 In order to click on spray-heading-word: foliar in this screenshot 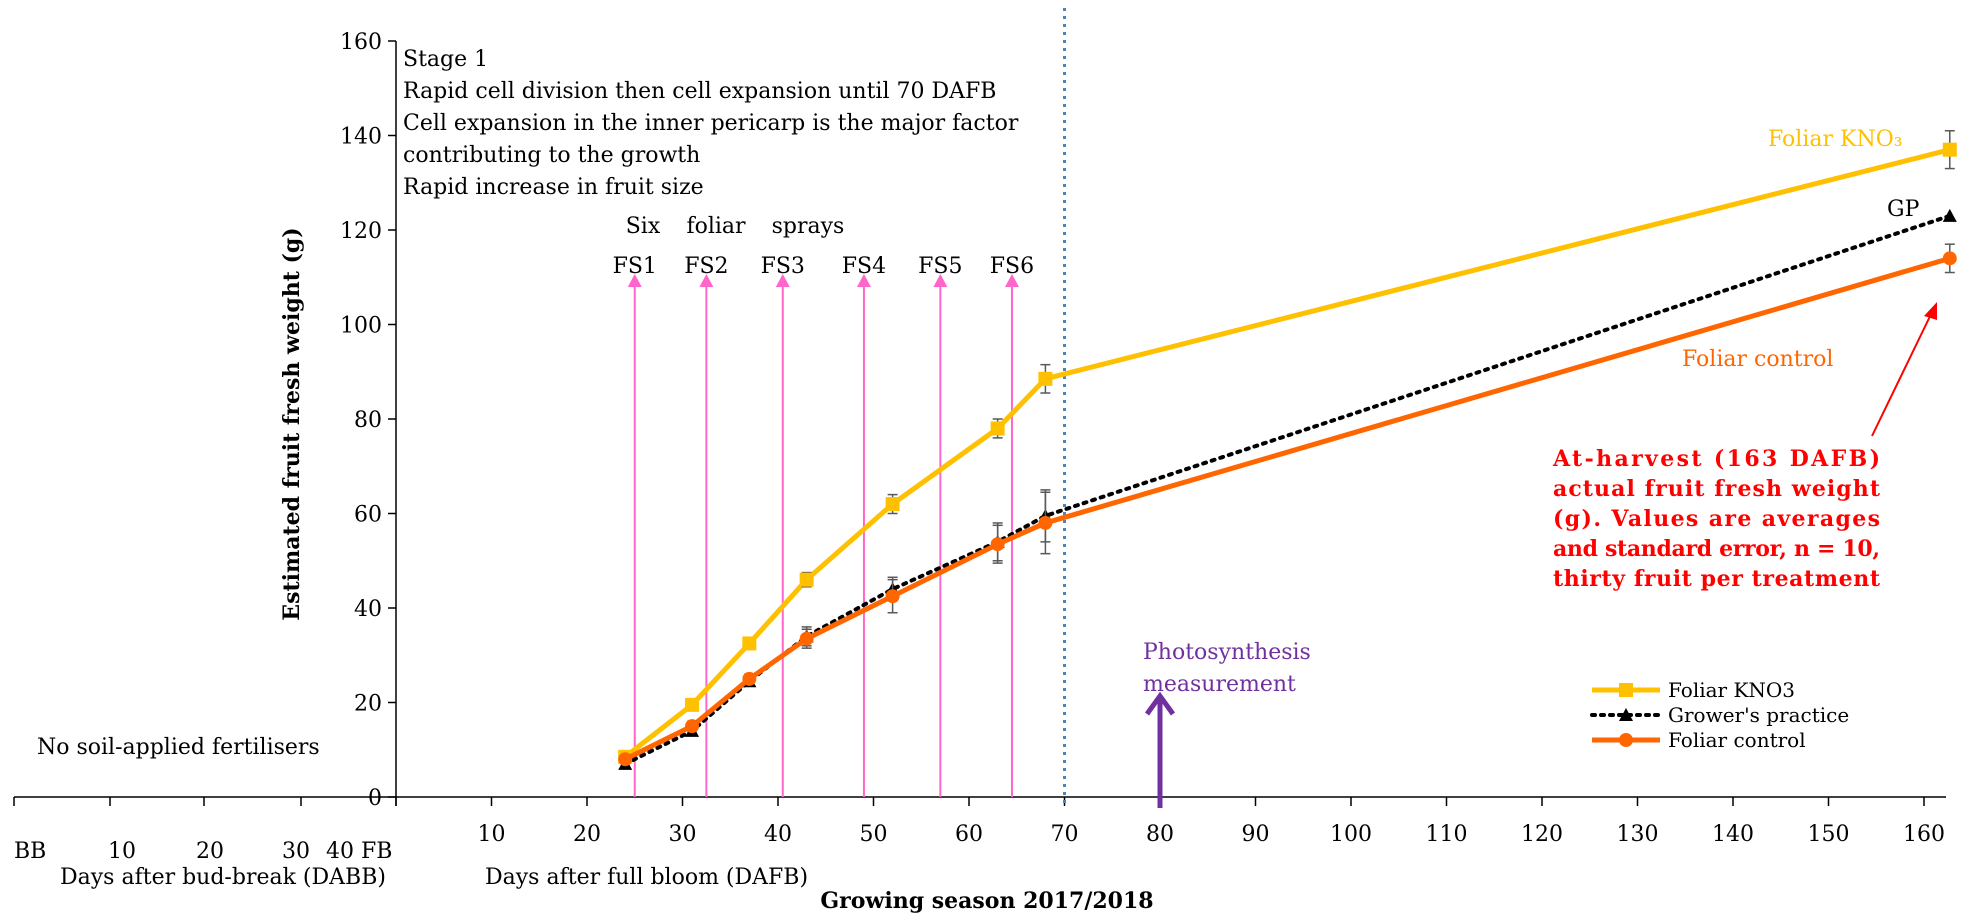, I will do `click(716, 226)`.